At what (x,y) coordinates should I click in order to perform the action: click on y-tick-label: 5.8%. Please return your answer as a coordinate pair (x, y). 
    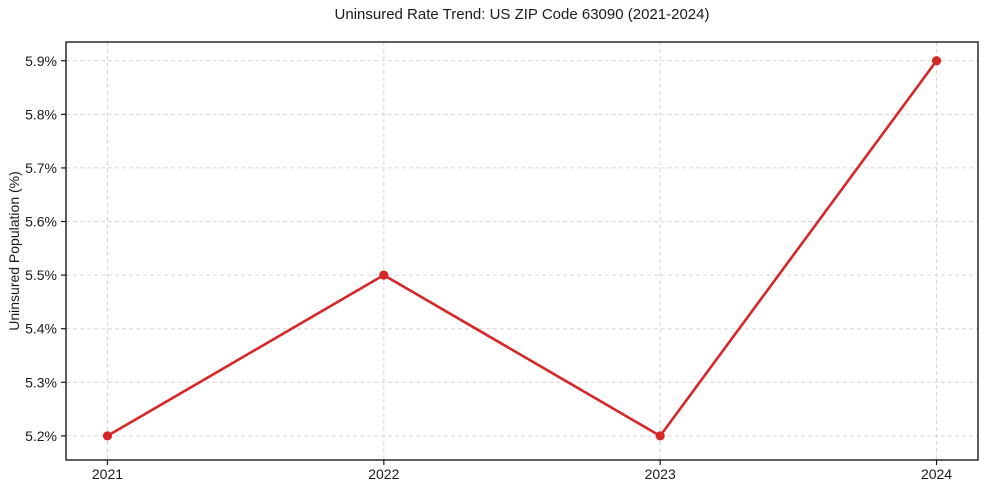
    Looking at the image, I should click on (41, 114).